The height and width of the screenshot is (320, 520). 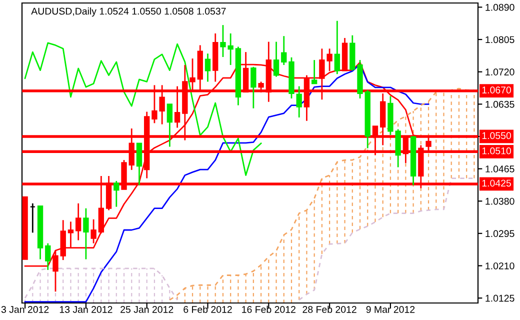 What do you see at coordinates (496, 183) in the screenshot?
I see `ref-line-label: 1.0425` at bounding box center [496, 183].